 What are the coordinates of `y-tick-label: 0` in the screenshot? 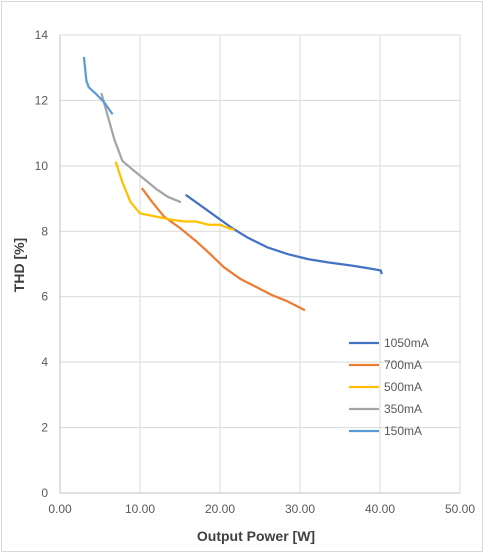 It's located at (44, 493).